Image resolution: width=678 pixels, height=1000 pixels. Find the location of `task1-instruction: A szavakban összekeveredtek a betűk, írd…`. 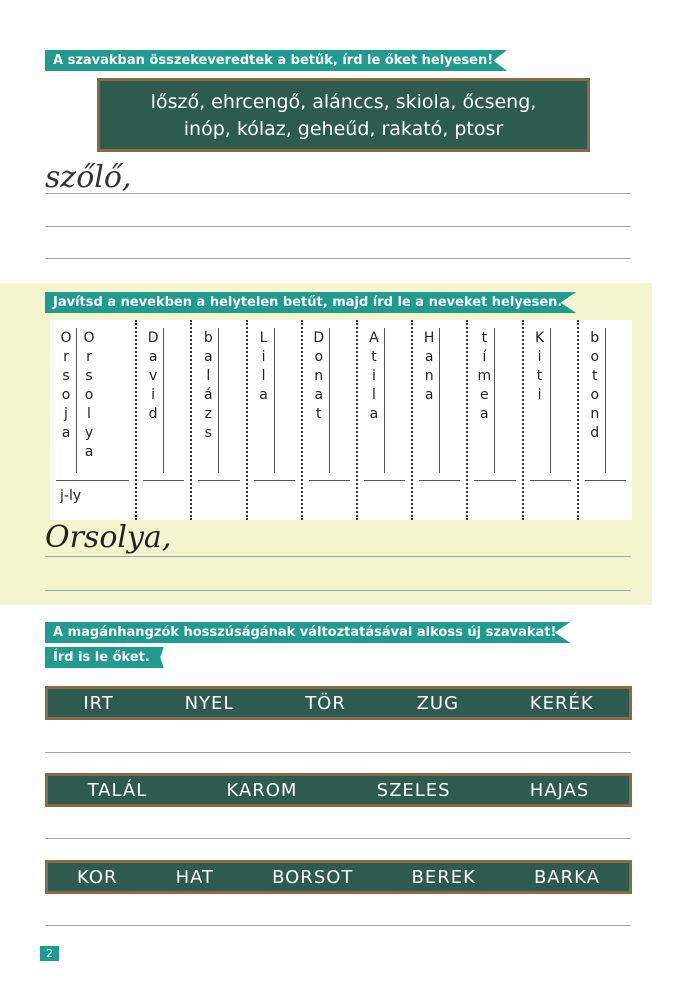

task1-instruction: A szavakban összekeveredtek a betűk, írd… is located at coordinates (276, 60).